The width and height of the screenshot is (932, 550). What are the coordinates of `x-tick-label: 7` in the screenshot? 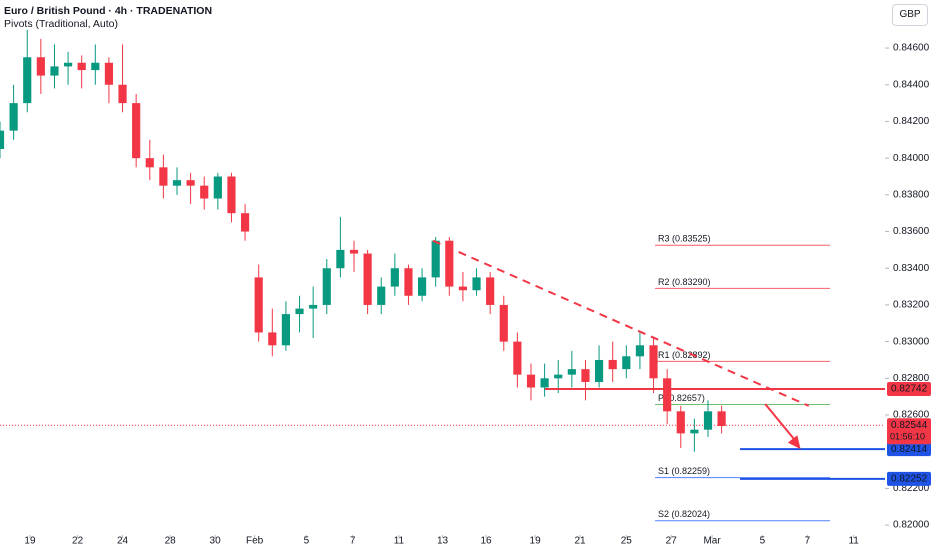 It's located at (808, 541).